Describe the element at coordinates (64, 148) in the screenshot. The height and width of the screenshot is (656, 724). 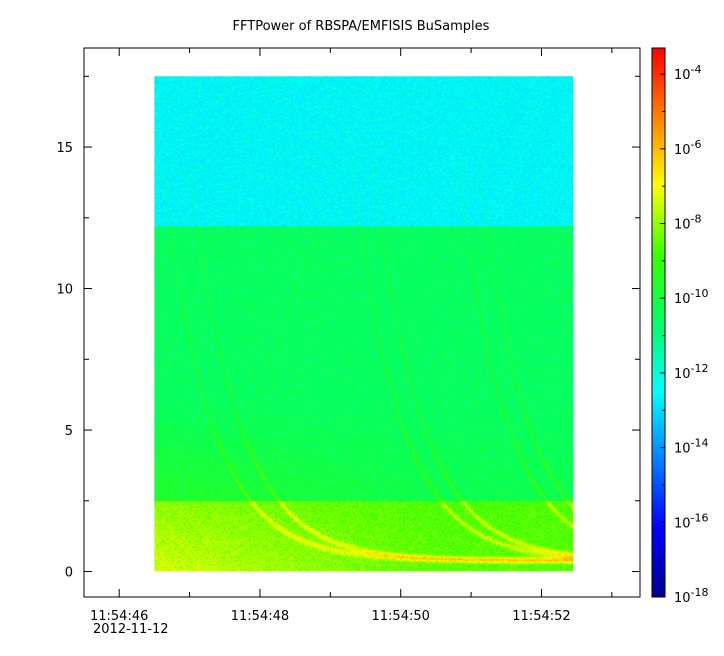
I see `y-tick-label: 15` at that location.